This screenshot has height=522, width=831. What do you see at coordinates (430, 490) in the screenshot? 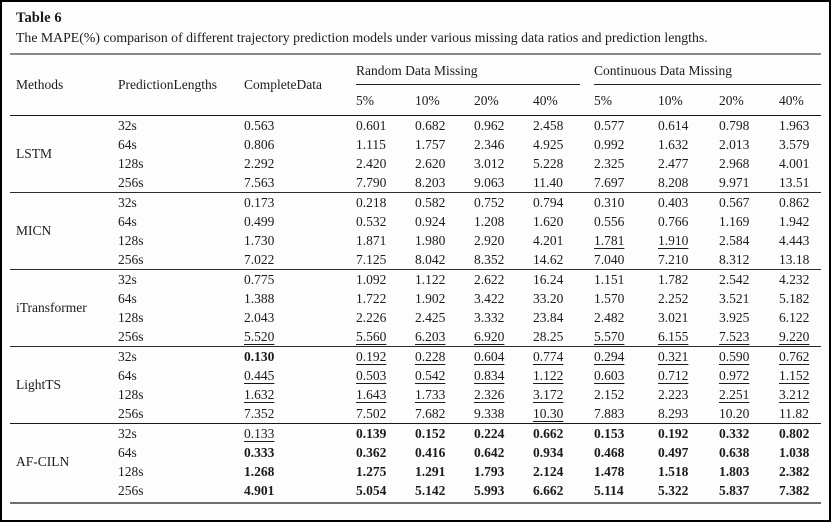
I see `value-cell: 5.142` at bounding box center [430, 490].